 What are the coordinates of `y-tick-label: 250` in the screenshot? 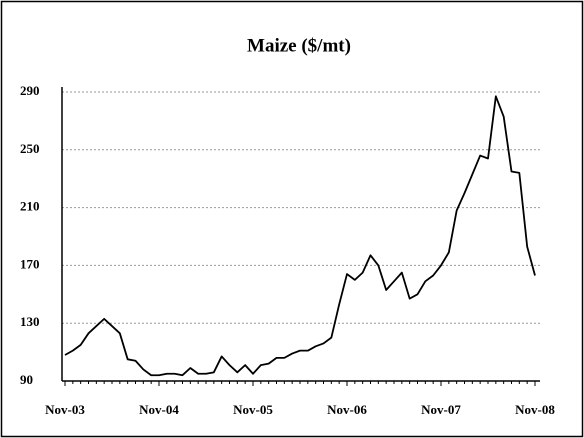 It's located at (30, 148).